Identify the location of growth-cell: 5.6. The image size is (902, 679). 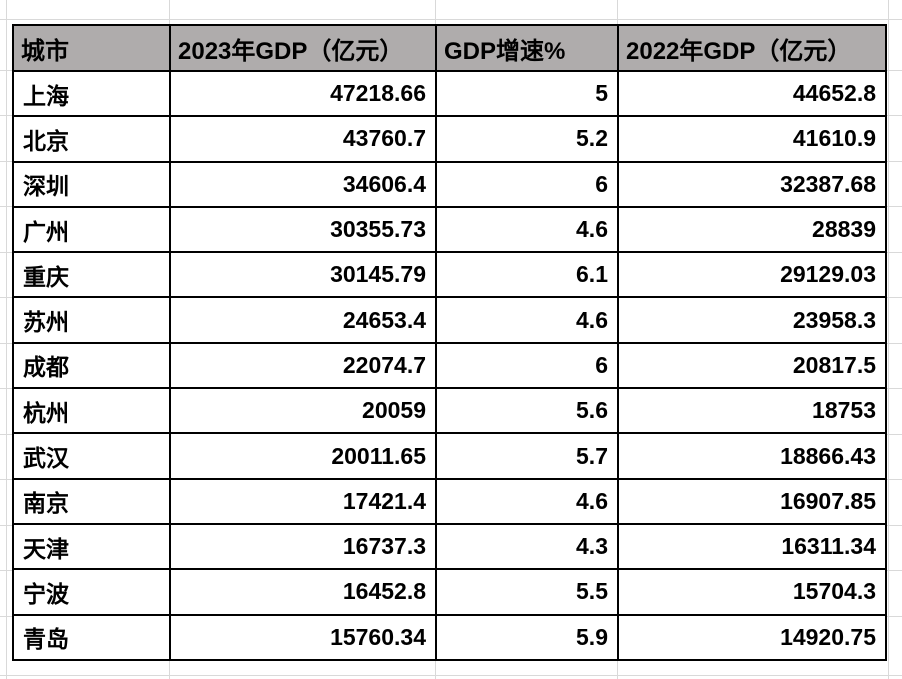
(527, 411).